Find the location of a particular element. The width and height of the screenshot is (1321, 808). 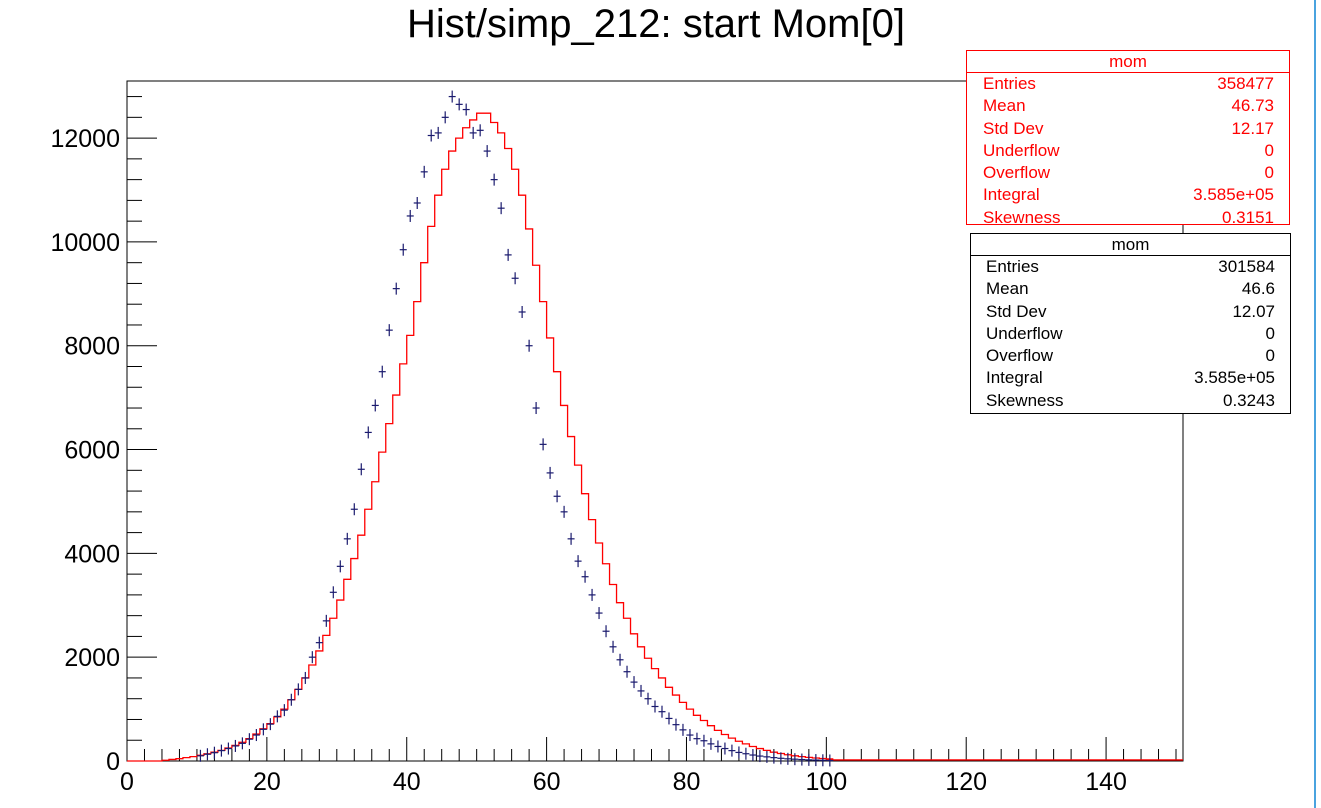

stats-label: Integral is located at coordinates (1011, 195).